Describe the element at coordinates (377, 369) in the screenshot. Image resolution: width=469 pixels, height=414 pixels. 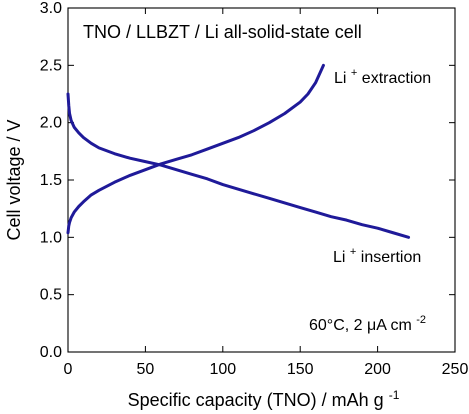
I see `x-tick-label: 200` at that location.